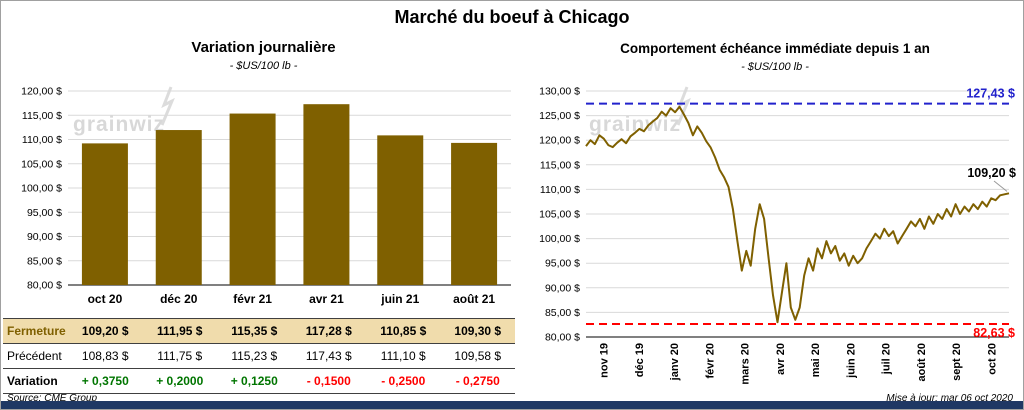 This screenshot has height=410, width=1024. Describe the element at coordinates (477, 381) in the screenshot. I see `table-cell: - 0,2750` at that location.